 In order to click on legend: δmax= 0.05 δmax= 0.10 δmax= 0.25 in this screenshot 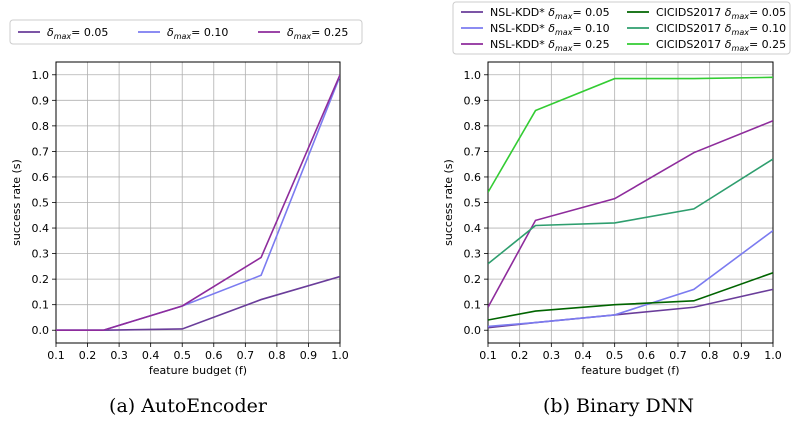, I will do `click(186, 32)`.